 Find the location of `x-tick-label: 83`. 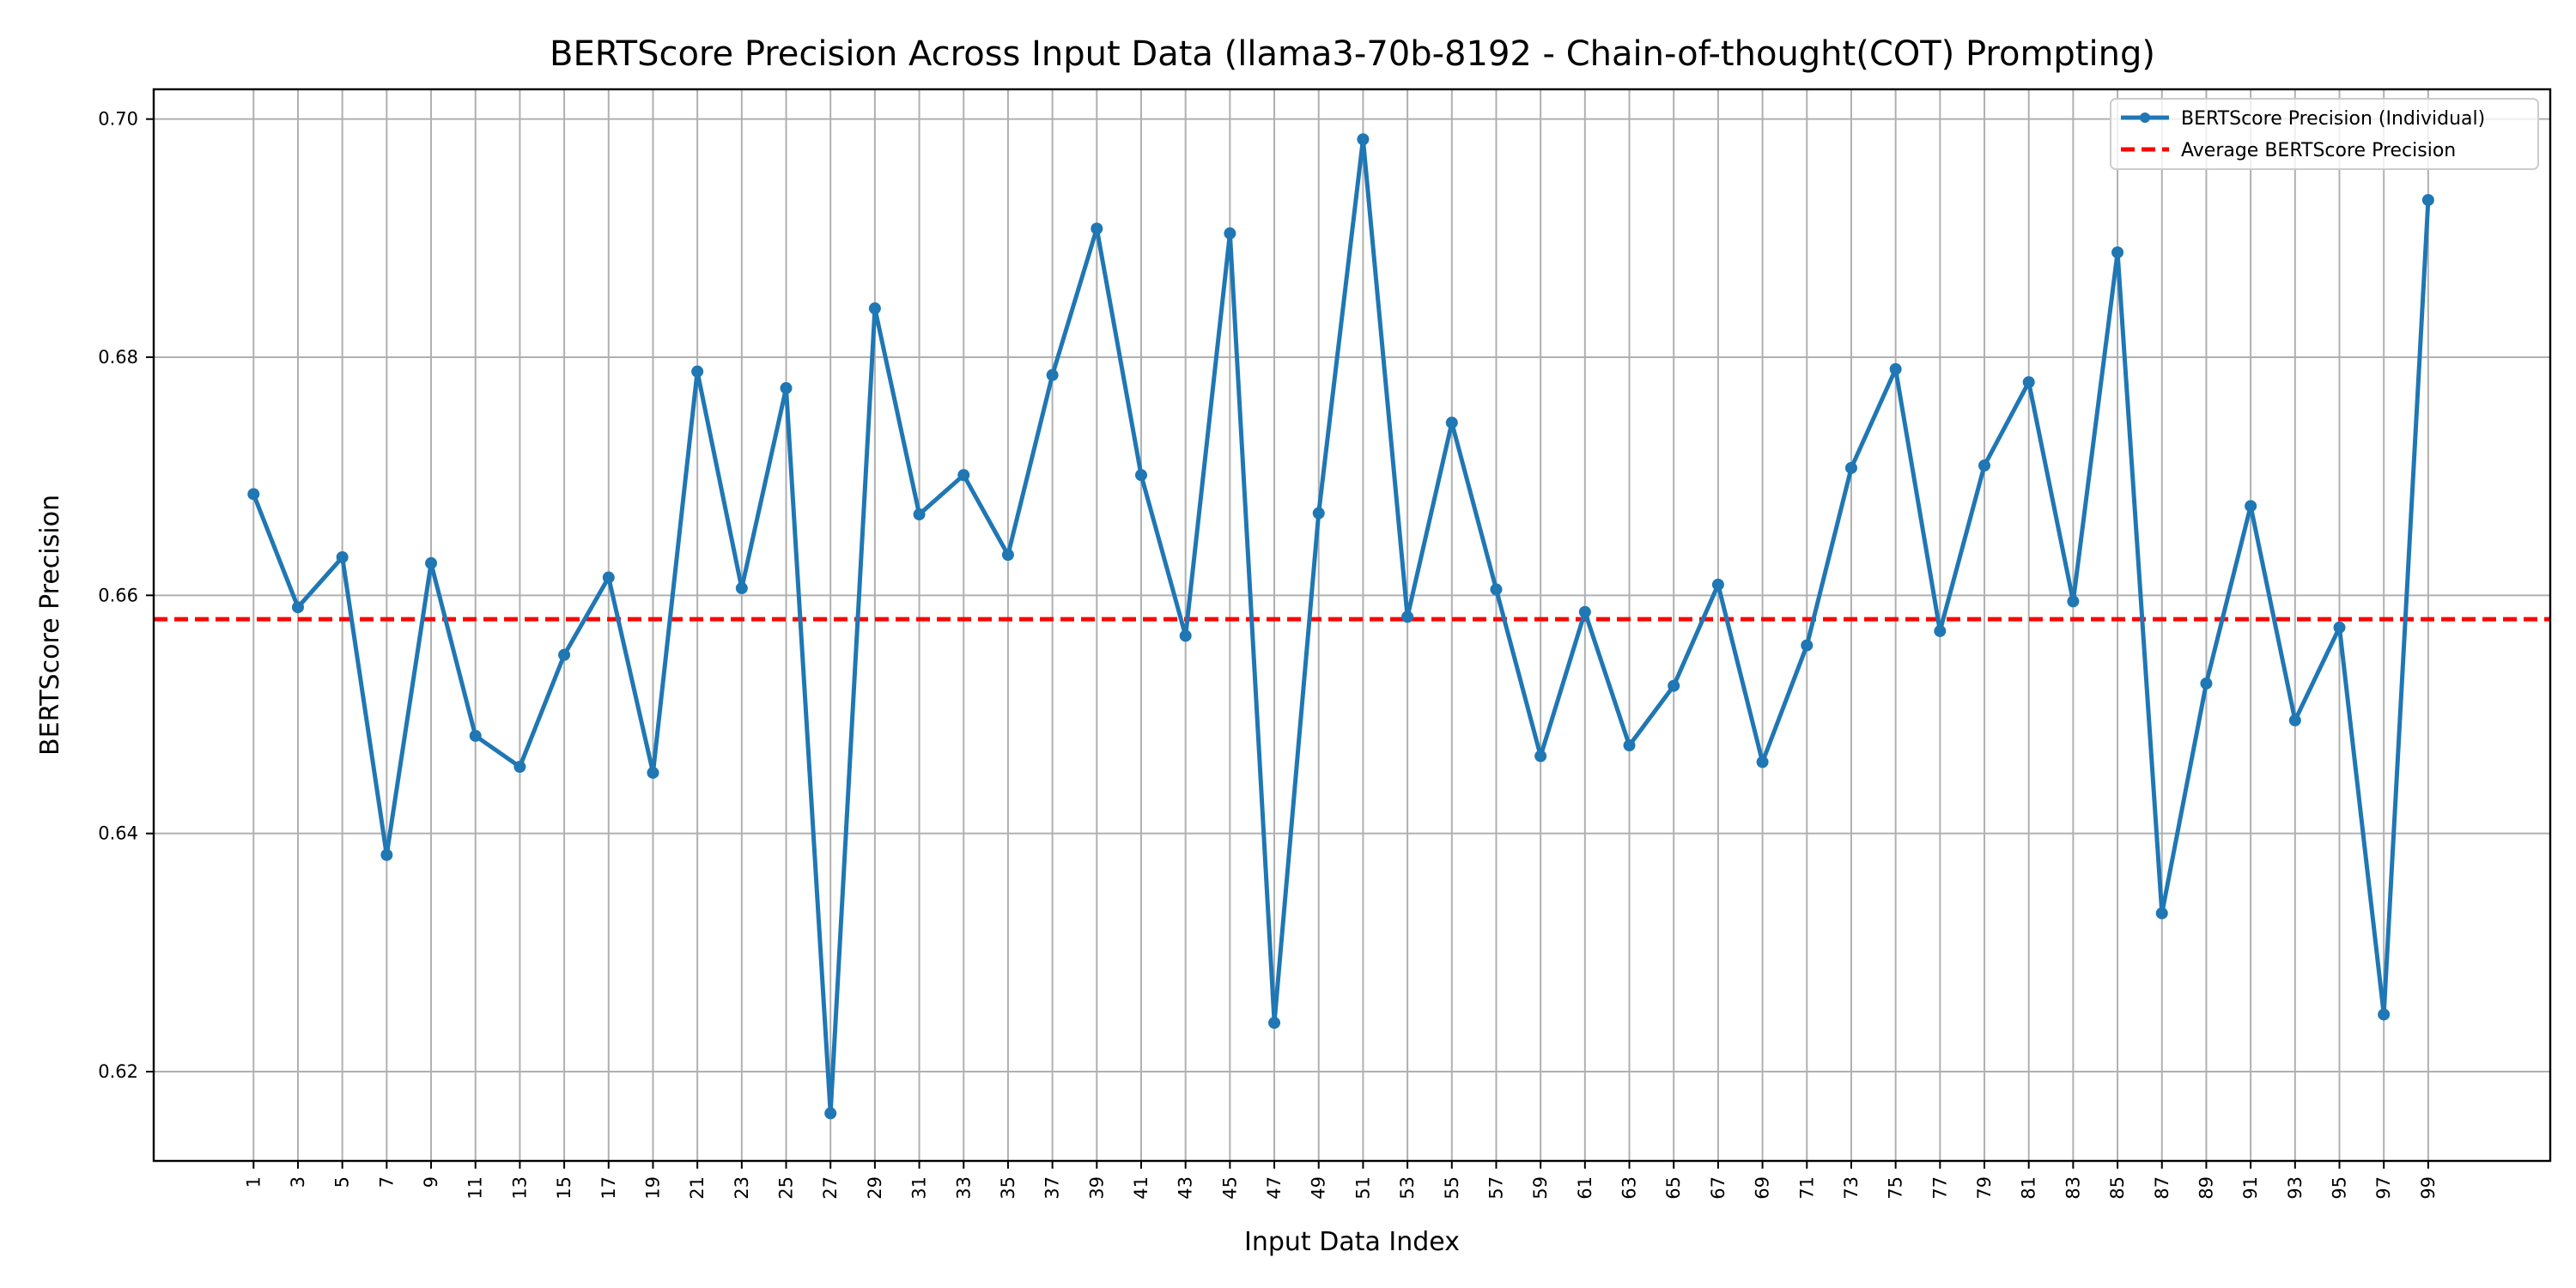

x-tick-label: 83 is located at coordinates (2073, 1188).